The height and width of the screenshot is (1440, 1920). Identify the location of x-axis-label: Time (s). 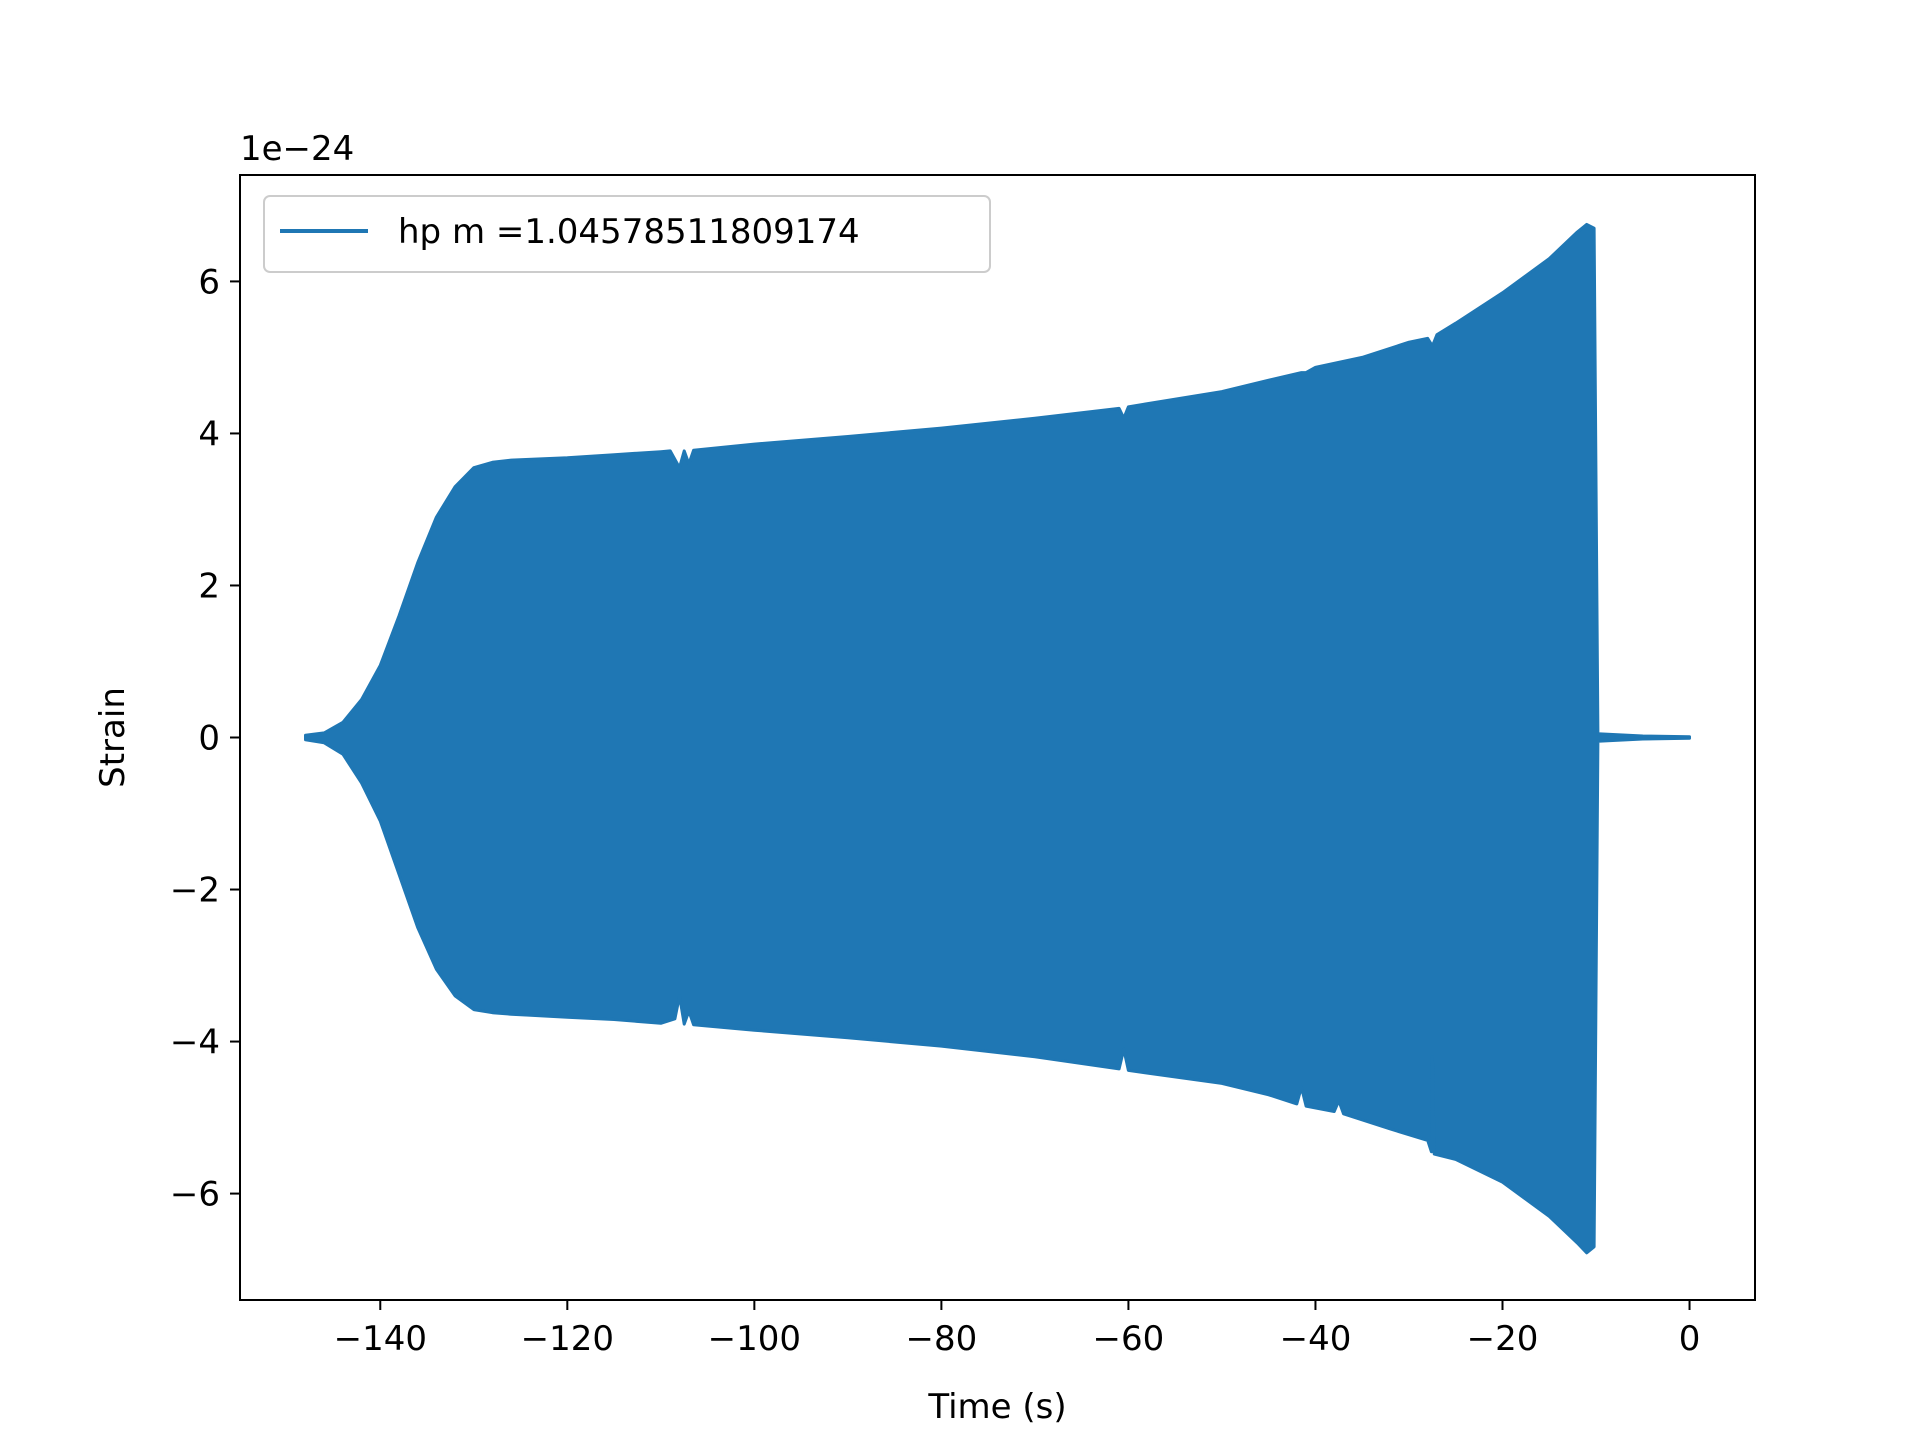
(996, 1407).